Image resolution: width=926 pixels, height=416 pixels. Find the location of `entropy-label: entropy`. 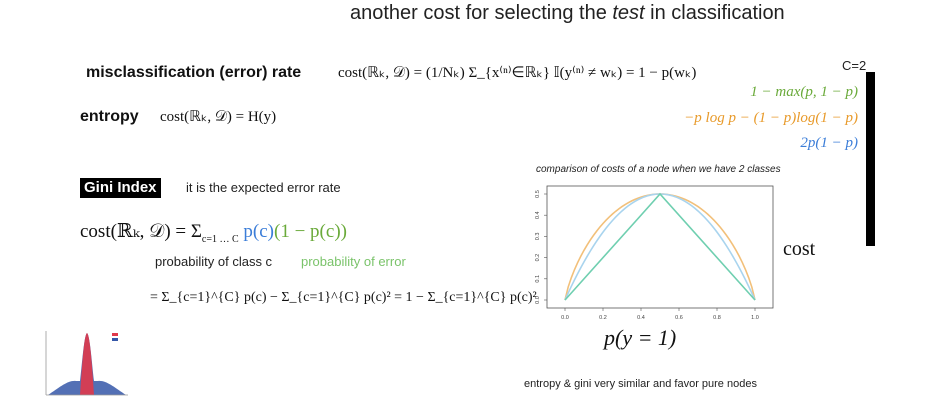

entropy-label: entropy is located at coordinates (109, 116).